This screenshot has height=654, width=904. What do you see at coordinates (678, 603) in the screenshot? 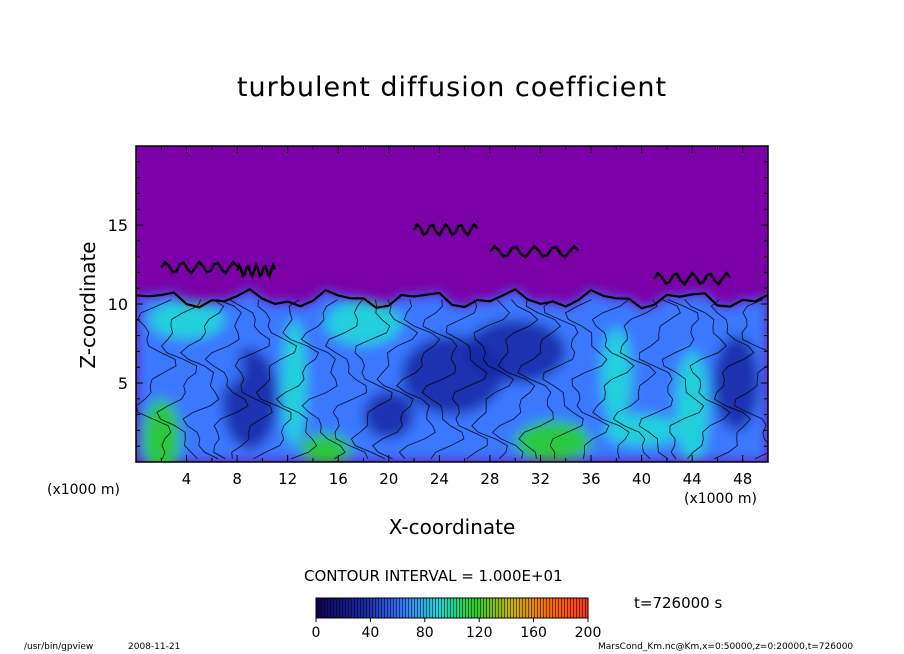
I see `time-label: t=726000 s` at bounding box center [678, 603].